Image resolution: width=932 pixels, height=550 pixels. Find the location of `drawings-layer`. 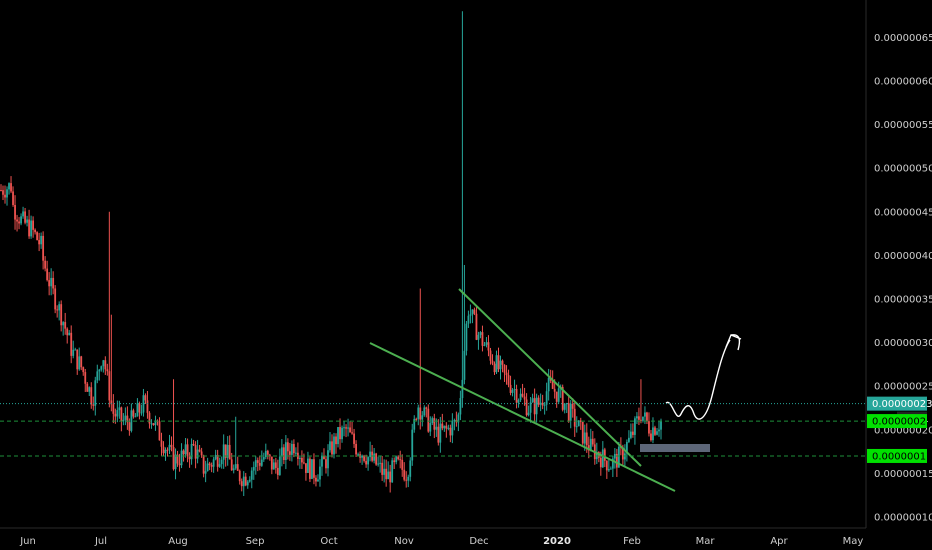

drawings-layer is located at coordinates (555, 390).